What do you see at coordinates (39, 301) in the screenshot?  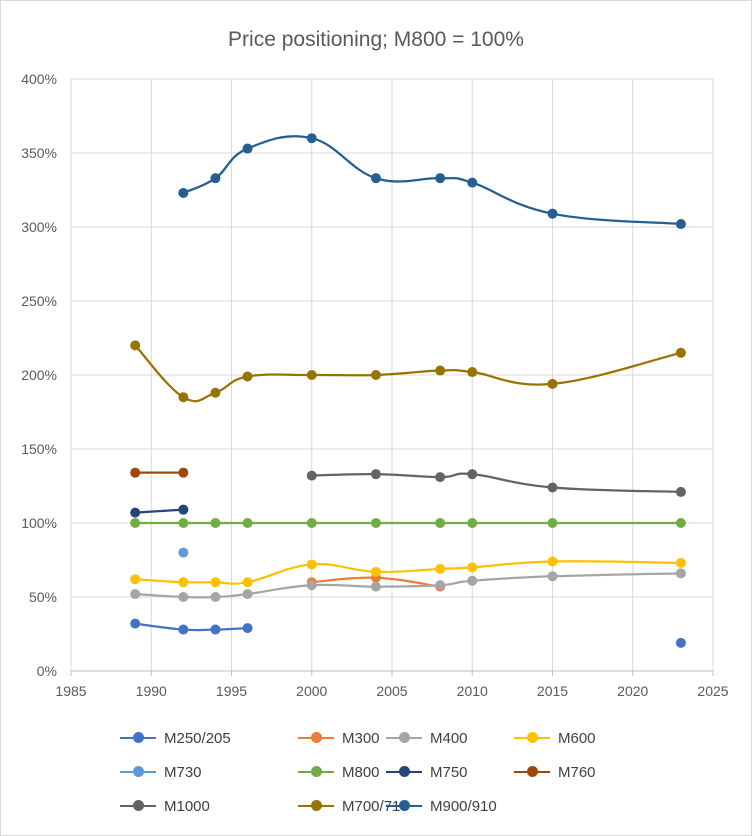 I see `y-tick-label: 250%` at bounding box center [39, 301].